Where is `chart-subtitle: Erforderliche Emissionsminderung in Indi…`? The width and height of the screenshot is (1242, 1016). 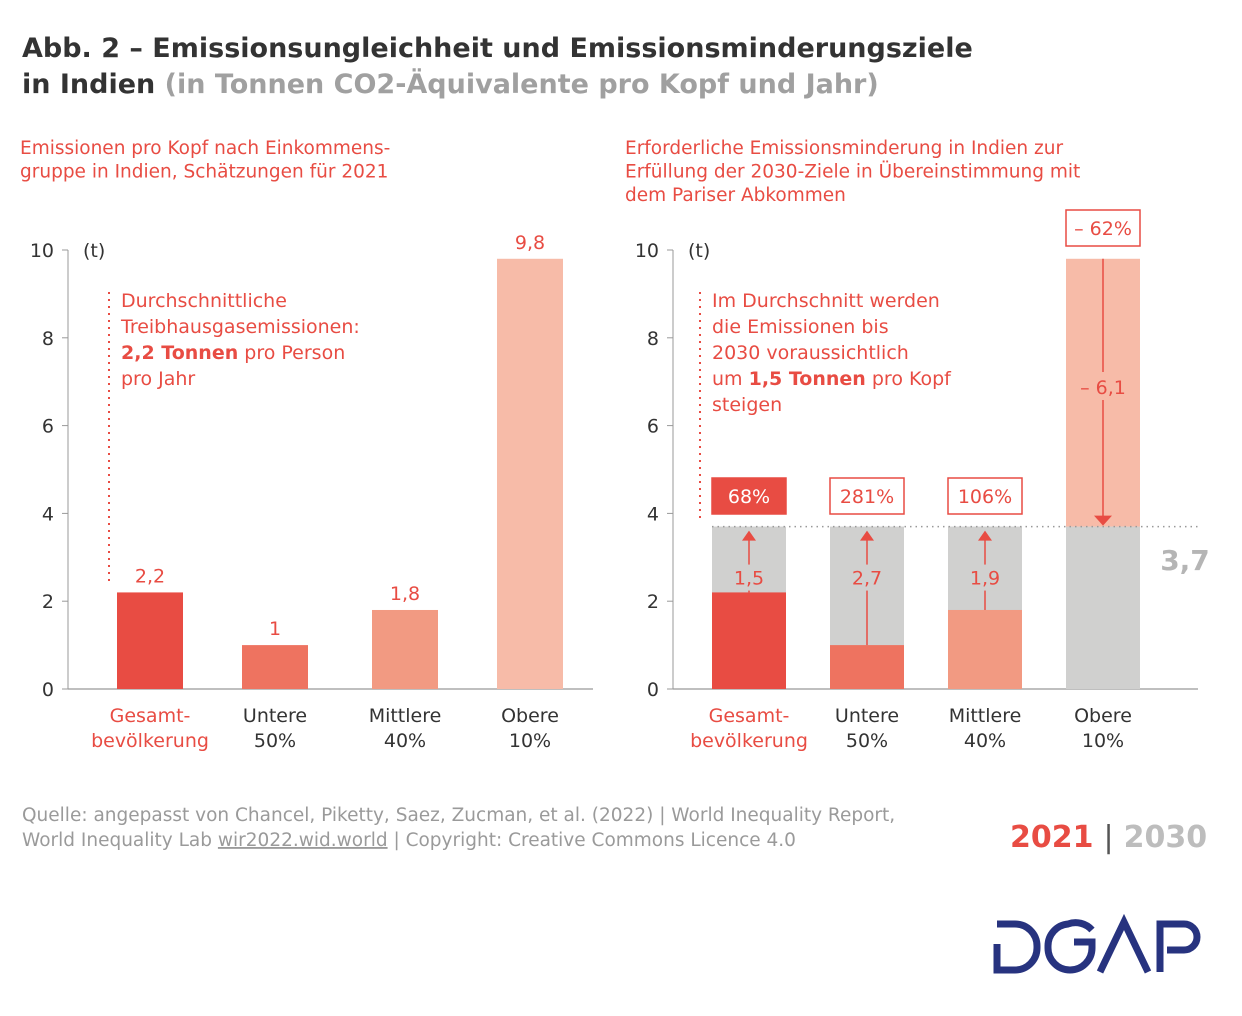 chart-subtitle: Erforderliche Emissionsminderung in Indi… is located at coordinates (844, 148).